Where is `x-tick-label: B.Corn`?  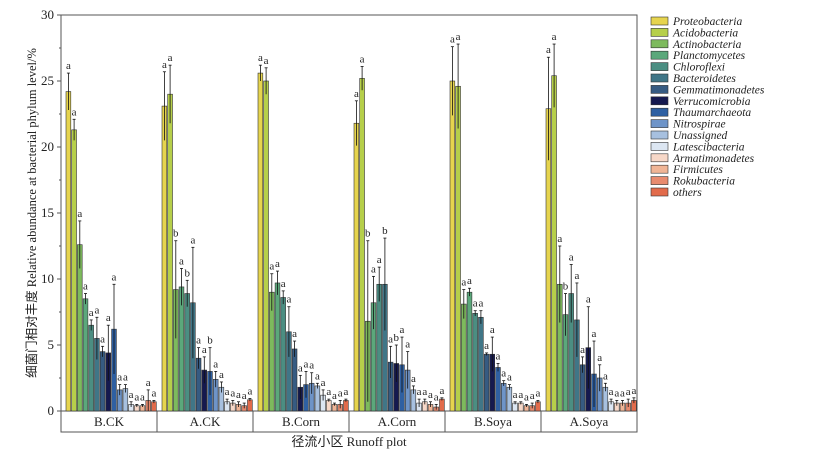 x-tick-label: B.Corn is located at coordinates (301, 421).